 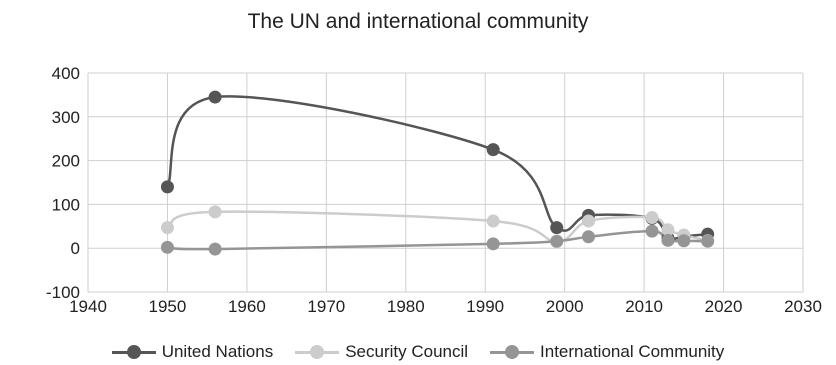 What do you see at coordinates (66, 117) in the screenshot?
I see `y-tick-label: 300` at bounding box center [66, 117].